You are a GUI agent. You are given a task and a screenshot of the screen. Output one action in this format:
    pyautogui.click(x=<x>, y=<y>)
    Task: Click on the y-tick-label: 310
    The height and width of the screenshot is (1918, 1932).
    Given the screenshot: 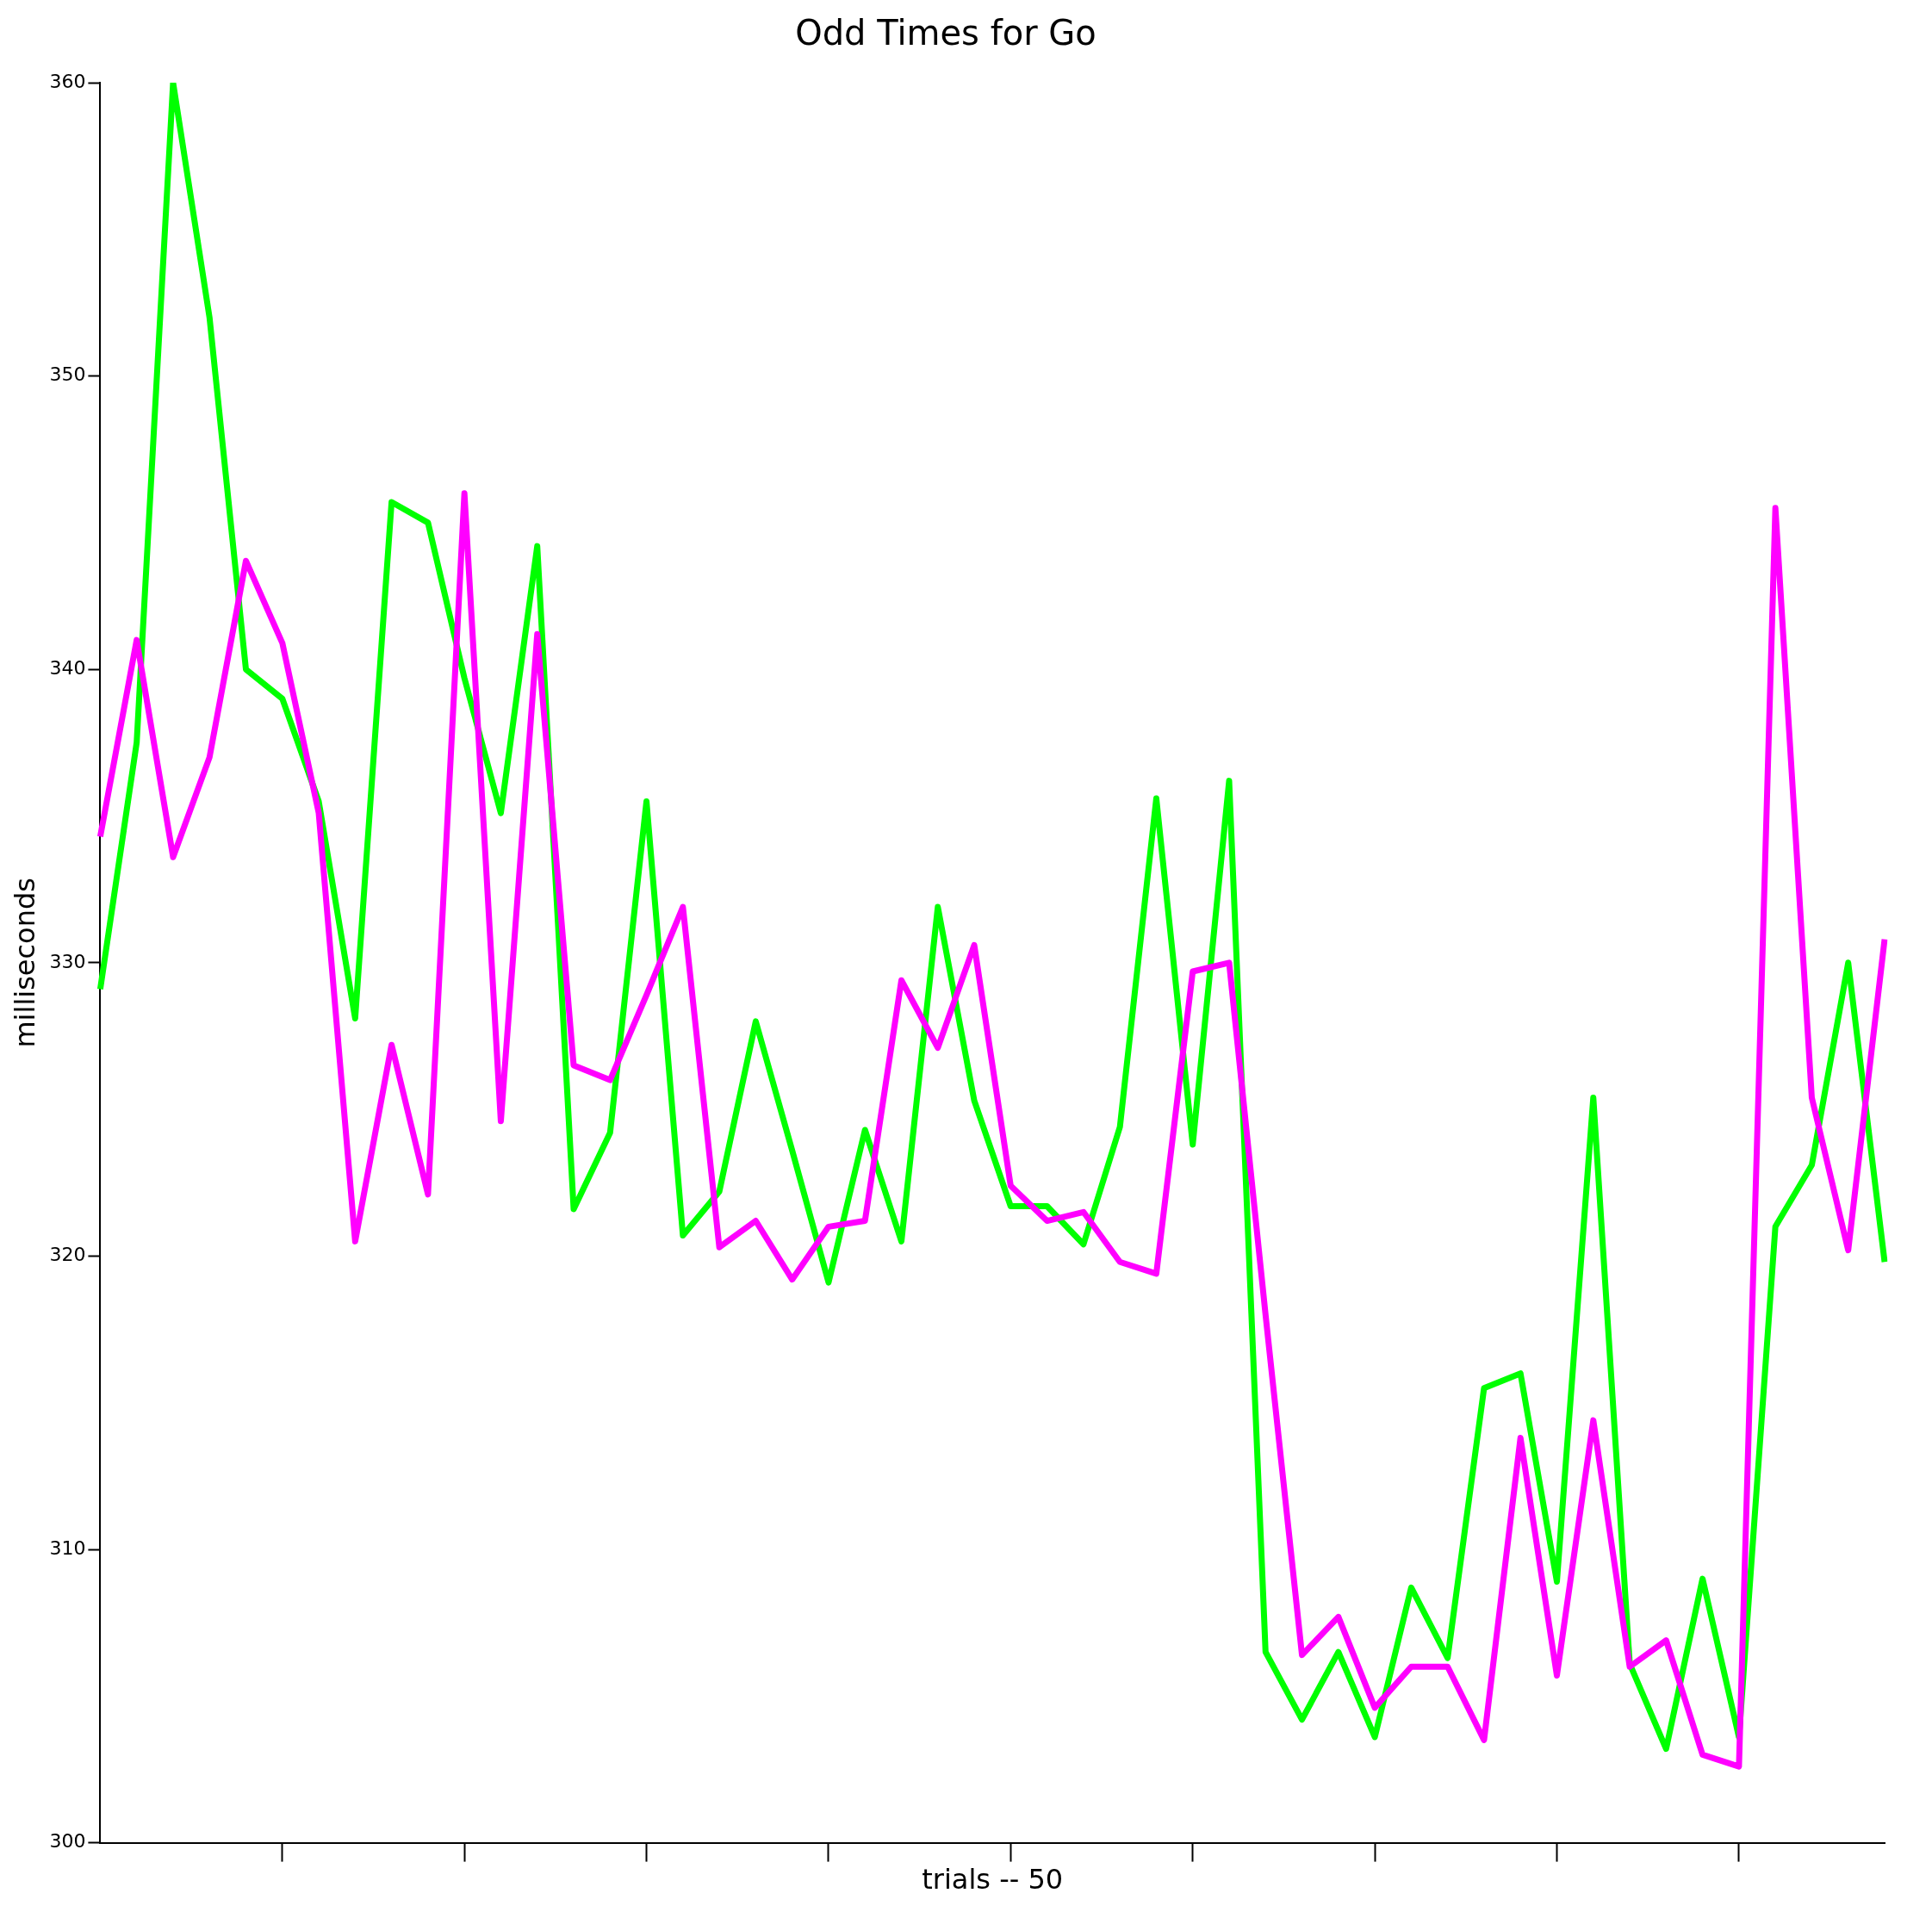 What is the action you would take?
    pyautogui.click(x=67, y=1547)
    